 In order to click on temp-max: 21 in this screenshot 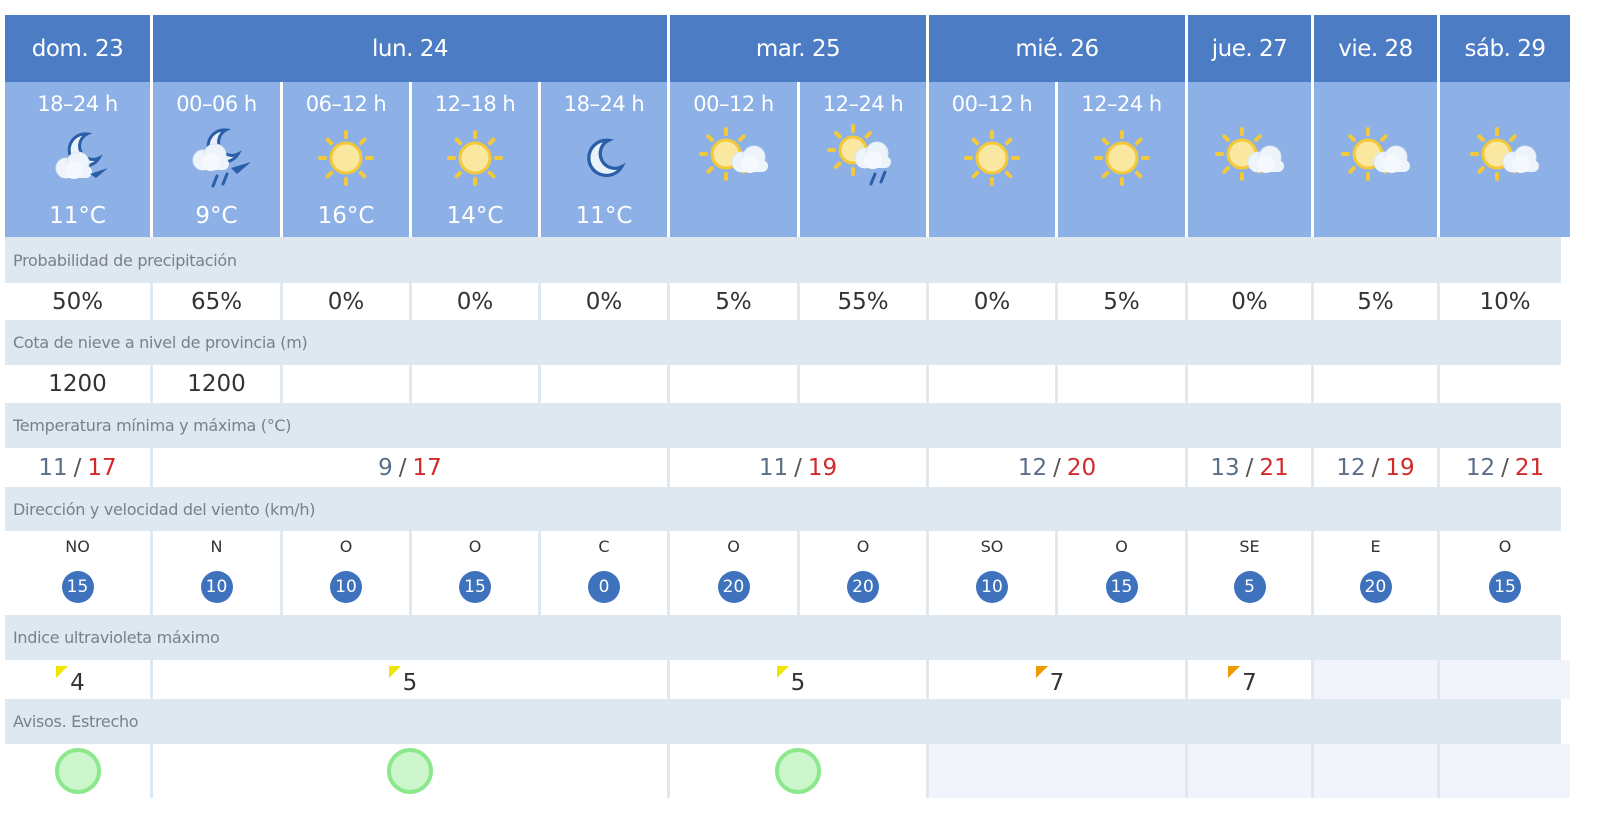, I will do `click(1274, 467)`.